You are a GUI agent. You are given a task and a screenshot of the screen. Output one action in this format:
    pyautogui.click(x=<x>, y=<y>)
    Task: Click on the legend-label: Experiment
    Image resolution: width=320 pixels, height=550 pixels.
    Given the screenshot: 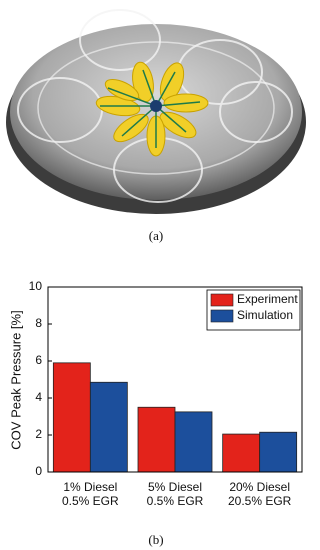 What is the action you would take?
    pyautogui.click(x=267, y=299)
    